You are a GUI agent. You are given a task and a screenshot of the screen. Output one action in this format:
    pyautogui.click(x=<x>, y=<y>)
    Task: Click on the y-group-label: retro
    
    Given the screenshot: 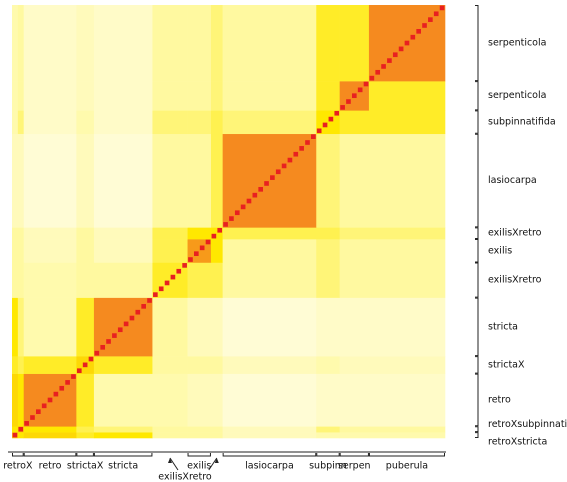 What is the action you would take?
    pyautogui.click(x=499, y=399)
    